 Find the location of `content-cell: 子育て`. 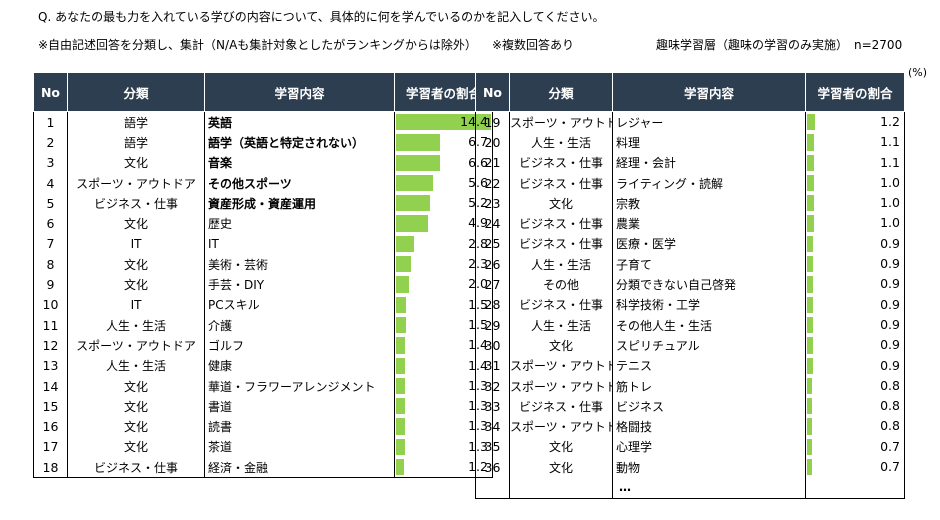

content-cell: 子育て is located at coordinates (709, 264).